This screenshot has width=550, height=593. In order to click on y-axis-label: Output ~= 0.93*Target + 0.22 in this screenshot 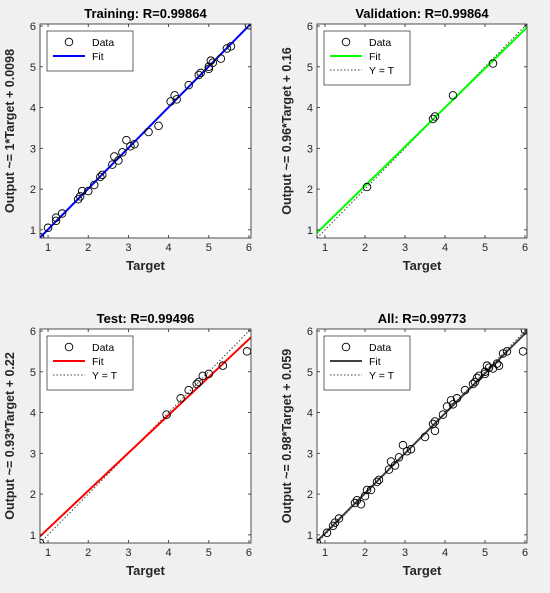, I will do `click(10, 436)`.